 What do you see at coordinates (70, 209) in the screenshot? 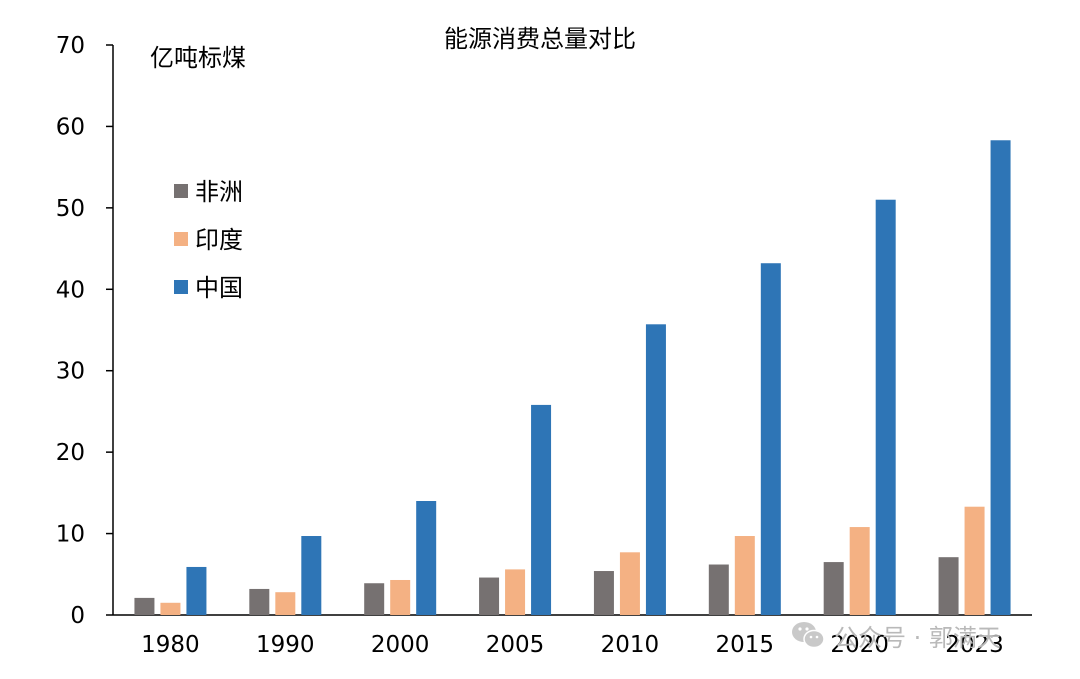
I see `y-tick-label: 50` at bounding box center [70, 209].